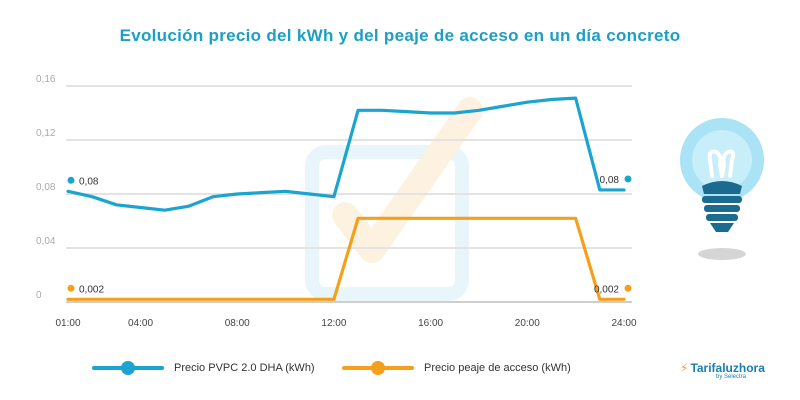 The height and width of the screenshot is (400, 800). I want to click on legend-swatch-pvpc, so click(128, 368).